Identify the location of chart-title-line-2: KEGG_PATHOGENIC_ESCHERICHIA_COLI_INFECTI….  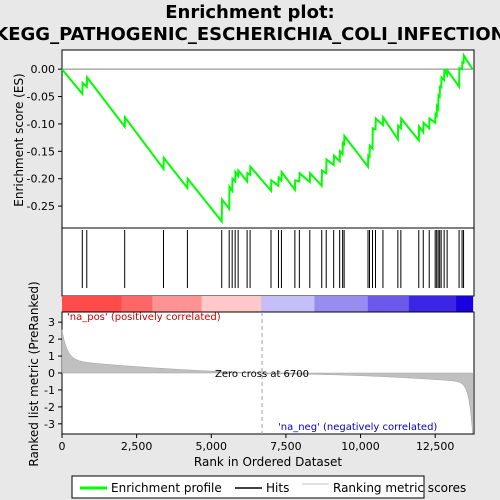
(250, 34).